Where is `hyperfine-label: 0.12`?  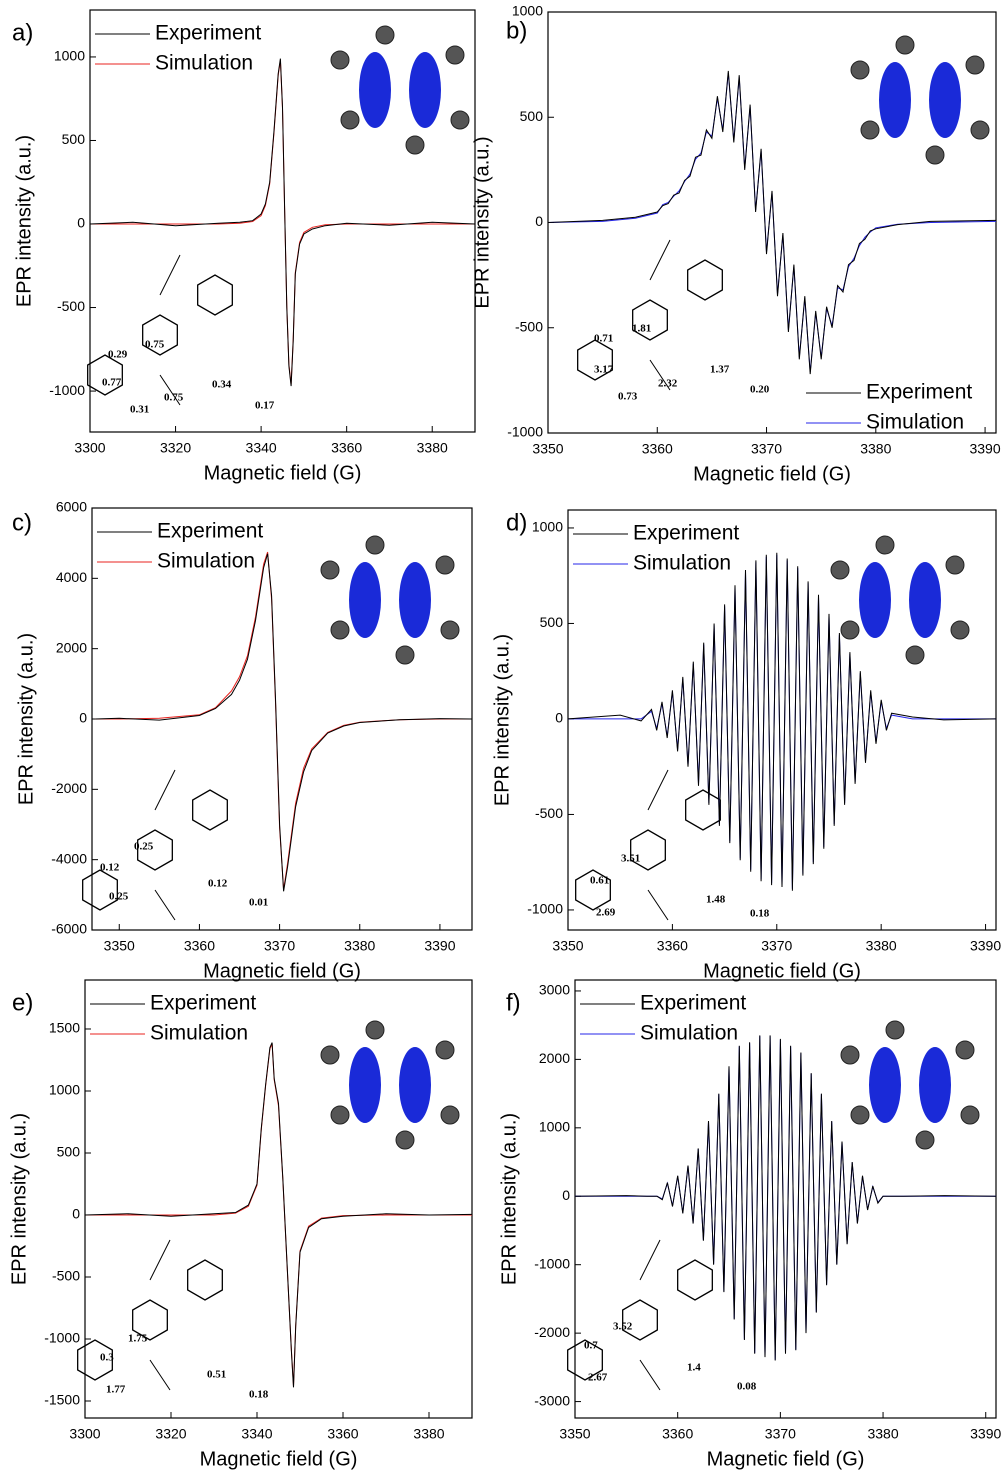
hyperfine-label: 0.12 is located at coordinates (218, 884).